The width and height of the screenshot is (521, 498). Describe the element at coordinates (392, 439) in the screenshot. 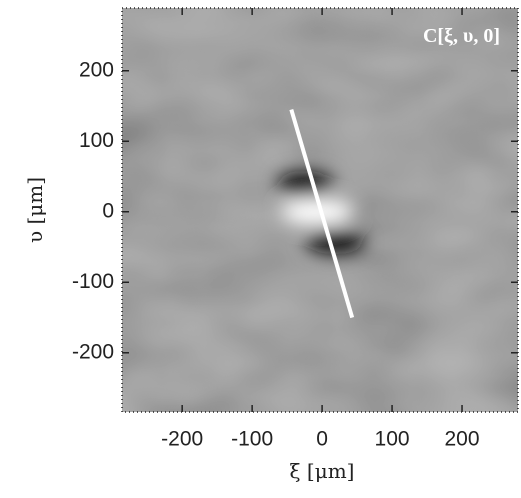

I see `x-tick-label: 100` at that location.